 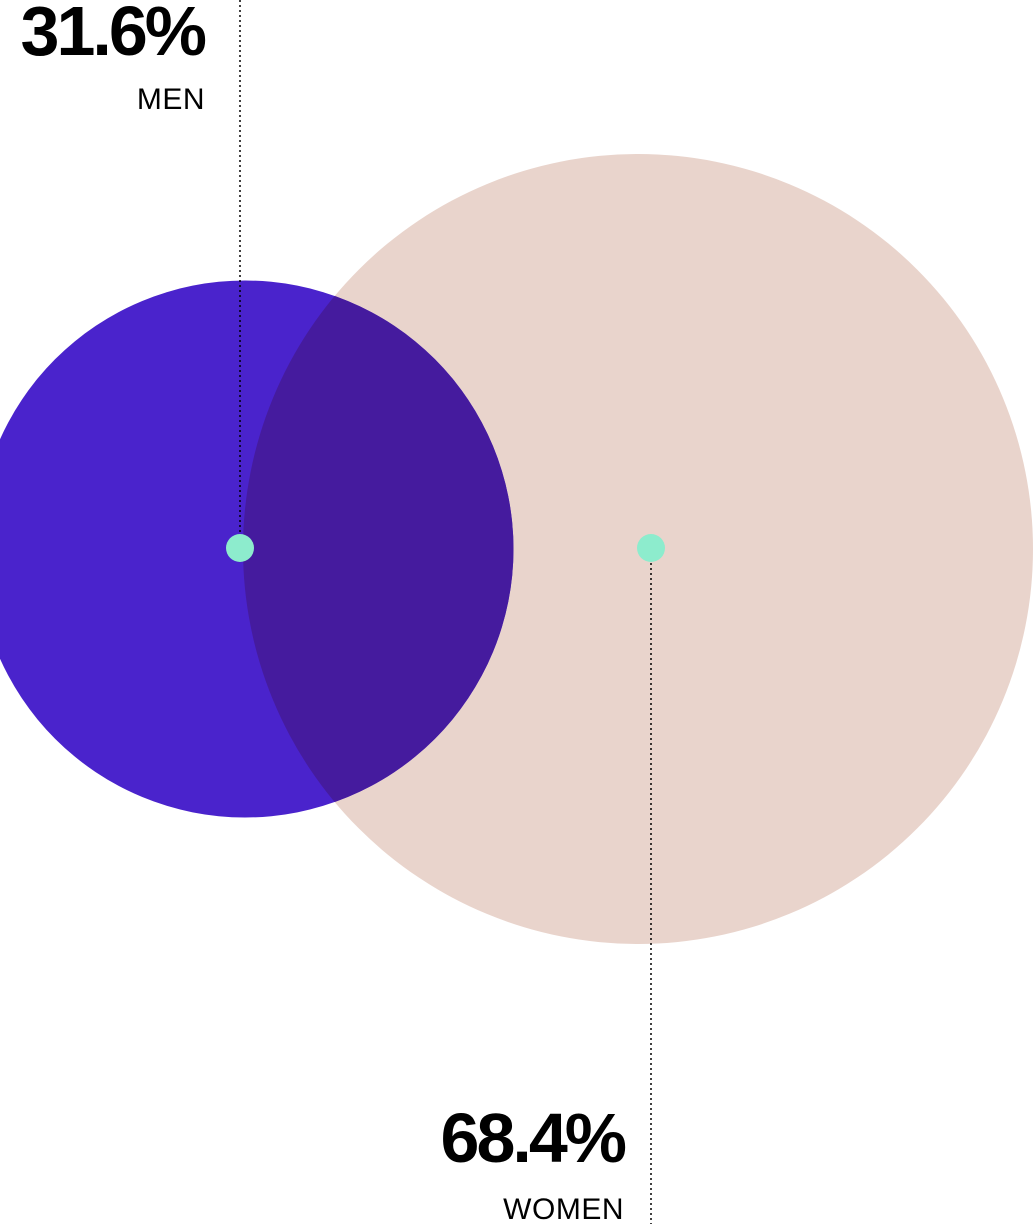 I want to click on women-label: WOMEN, so click(x=563, y=1209).